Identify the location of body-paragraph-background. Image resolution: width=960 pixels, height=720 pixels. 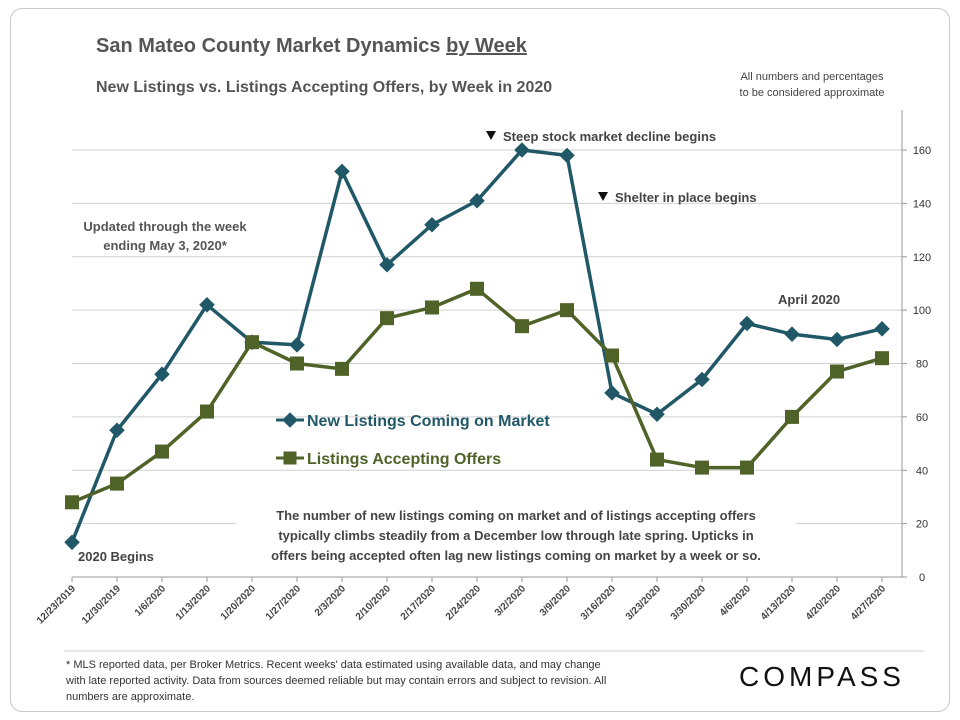
(516, 536).